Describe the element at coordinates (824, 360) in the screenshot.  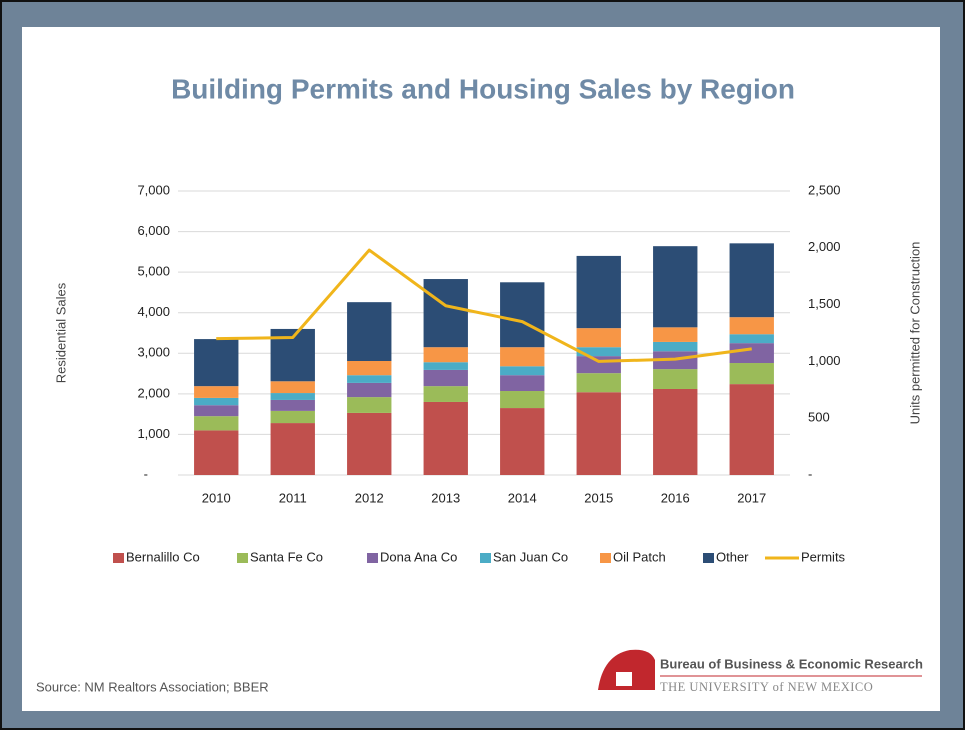
I see `y2-tick-label: 1,000` at that location.